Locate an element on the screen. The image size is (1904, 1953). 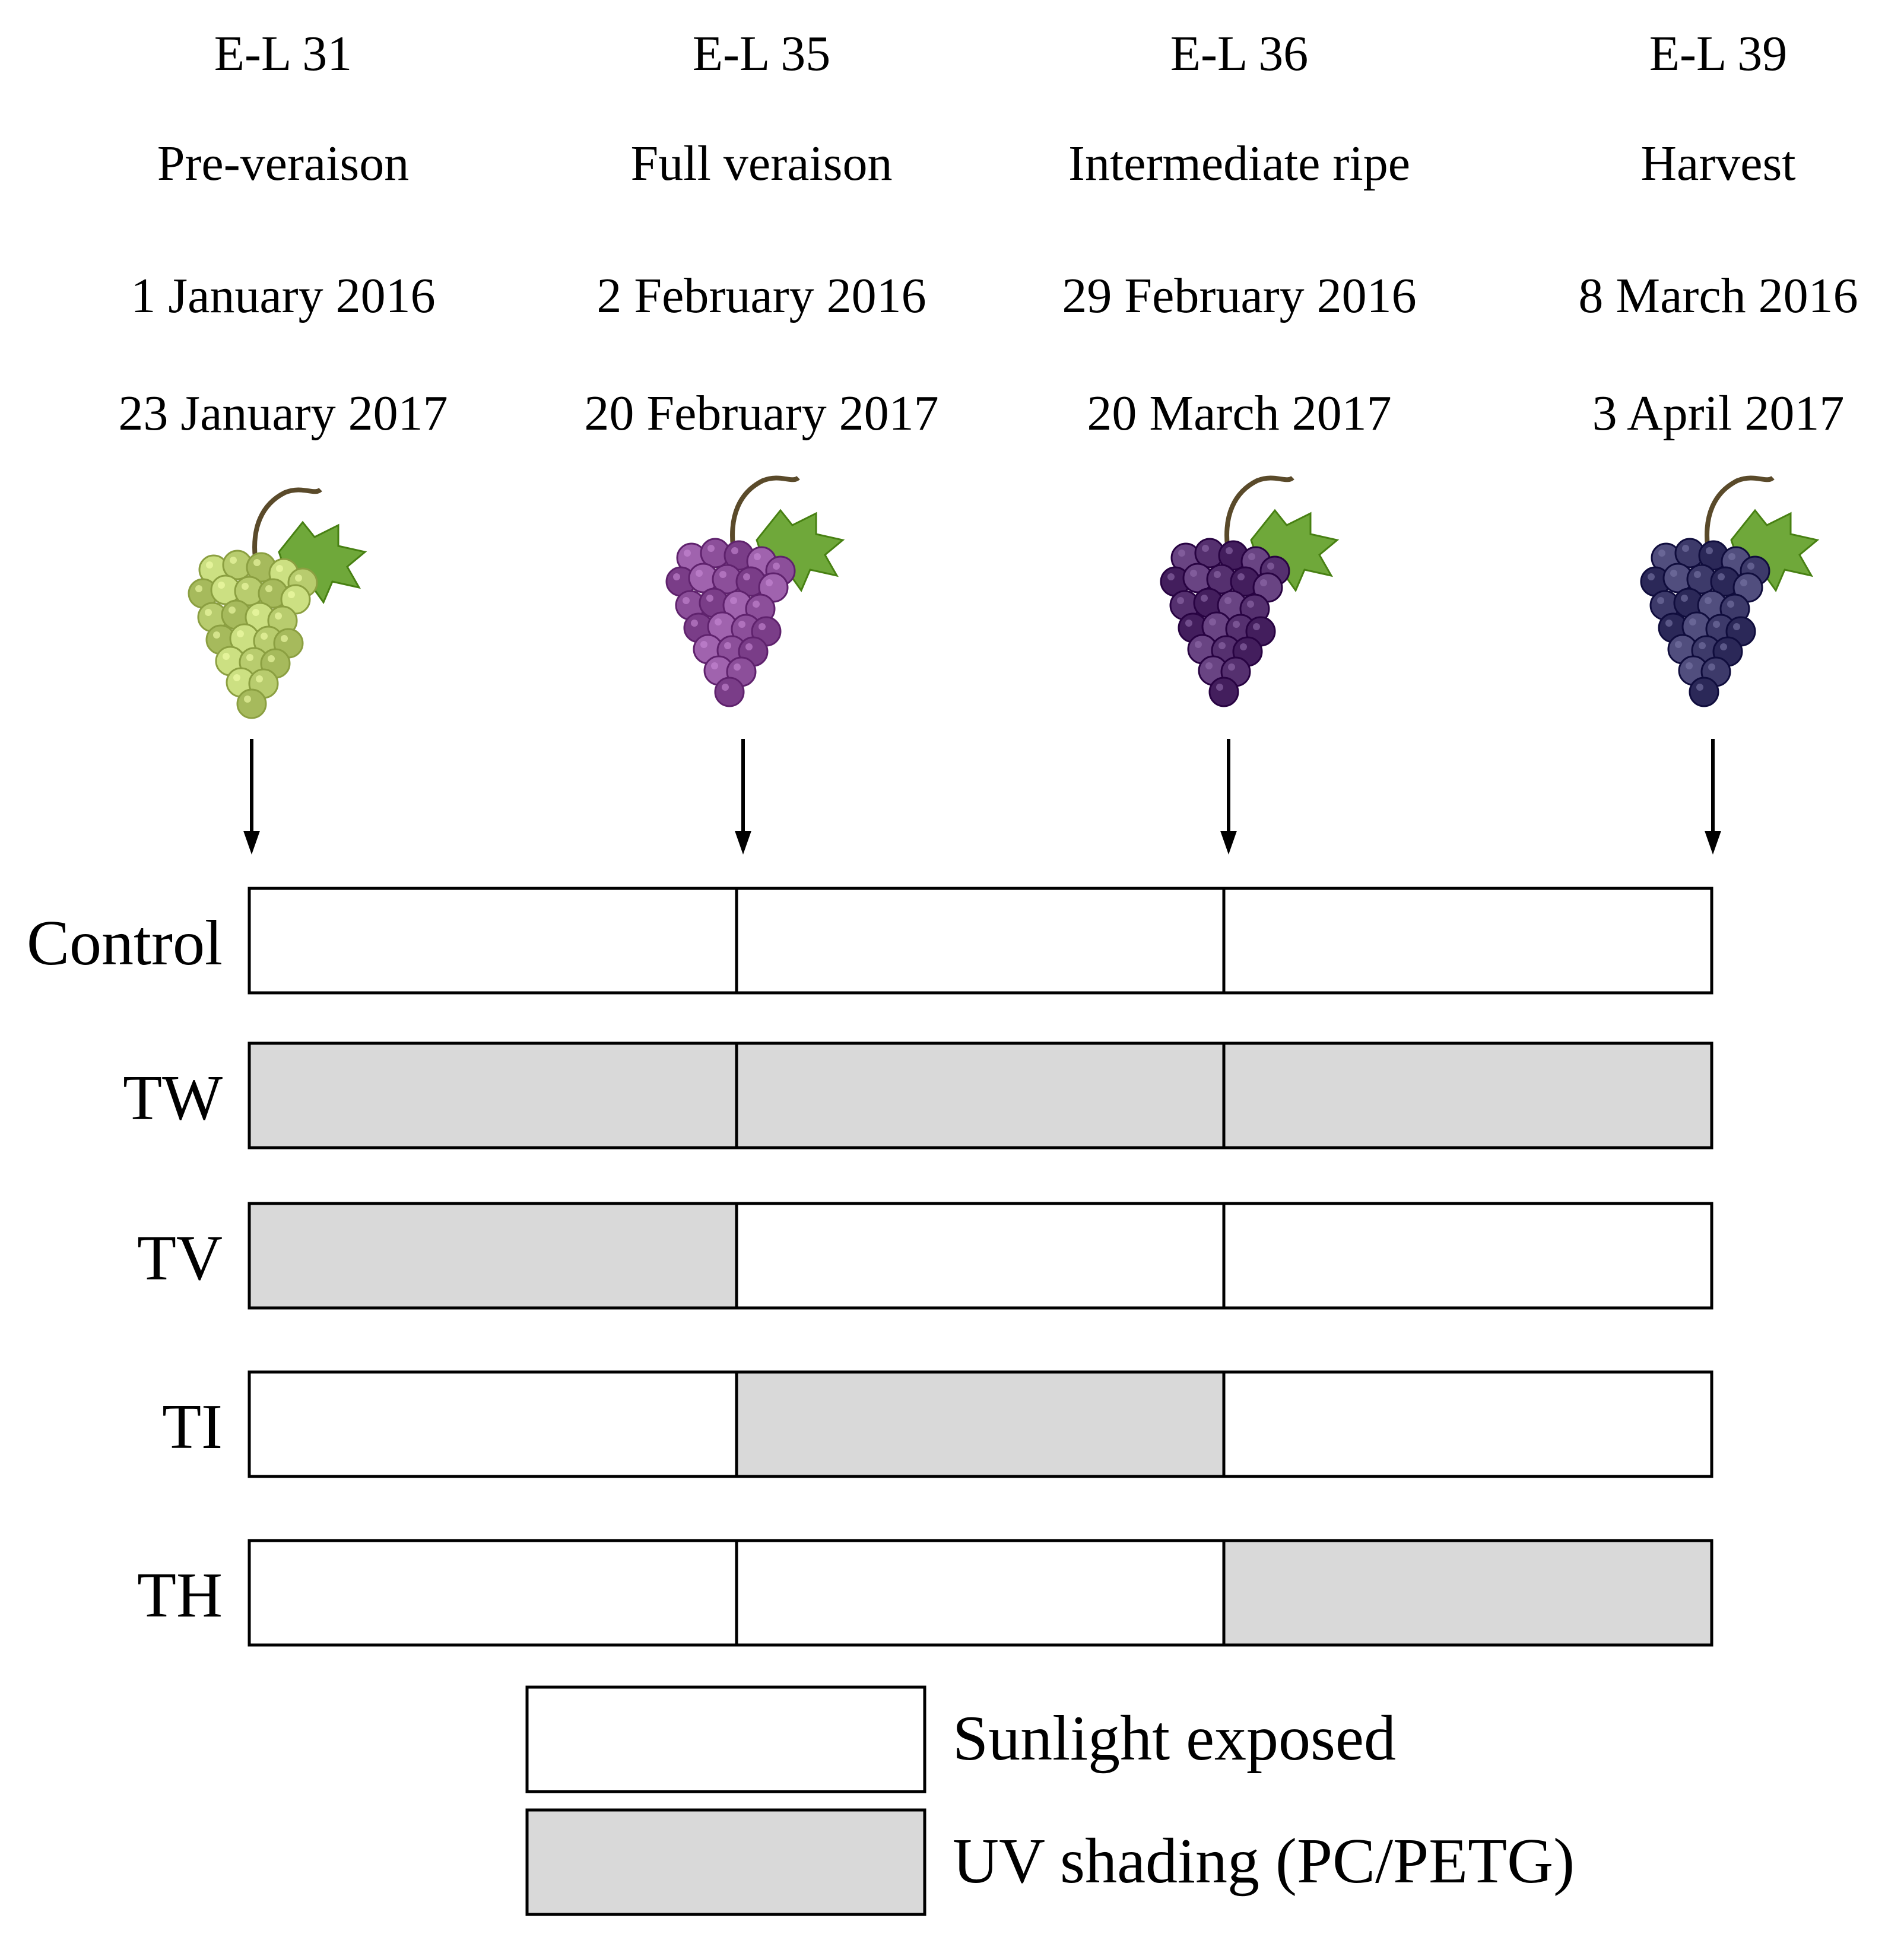
treatment-row-tw: TW is located at coordinates (918, 1095).